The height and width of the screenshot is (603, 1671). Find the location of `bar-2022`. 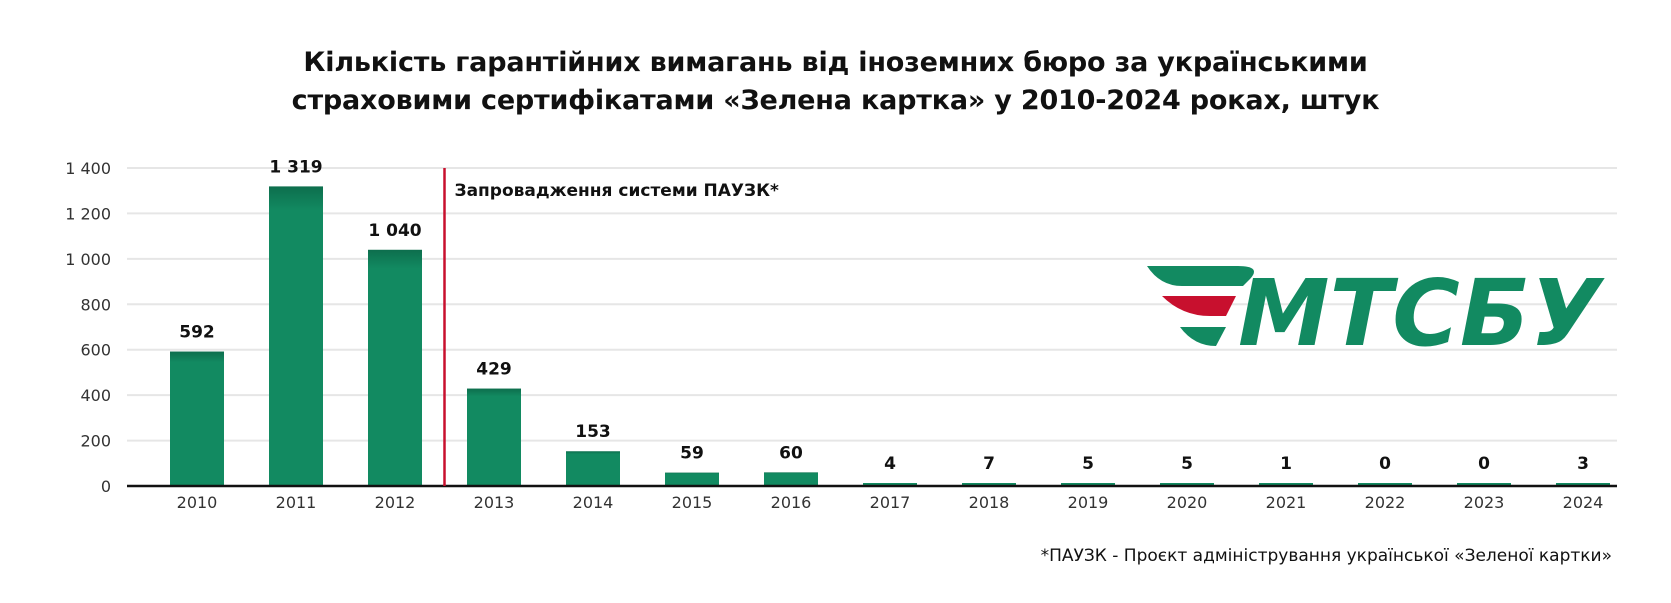

bar-2022 is located at coordinates (1385, 484).